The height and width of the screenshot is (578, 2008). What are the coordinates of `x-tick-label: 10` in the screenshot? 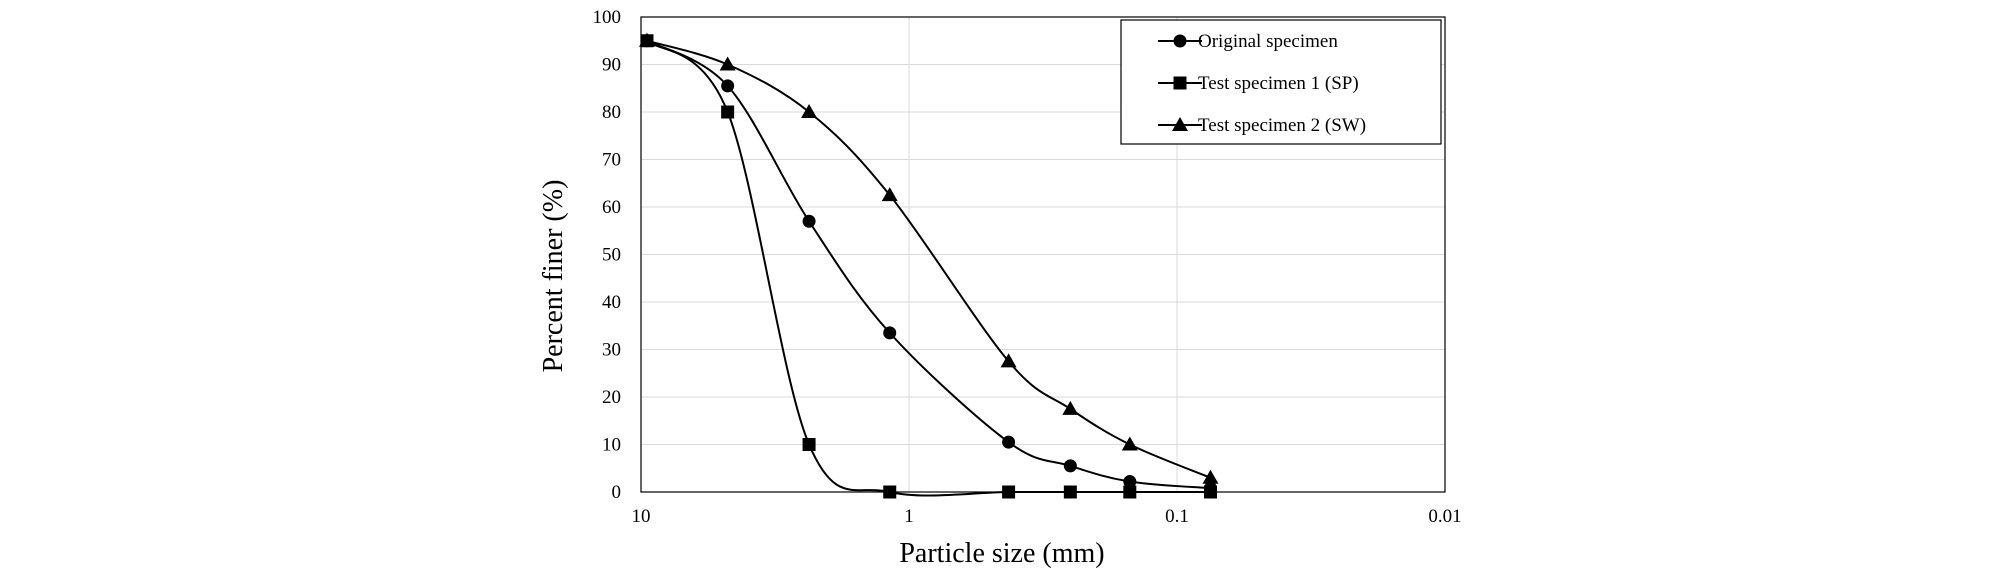 It's located at (641, 516).